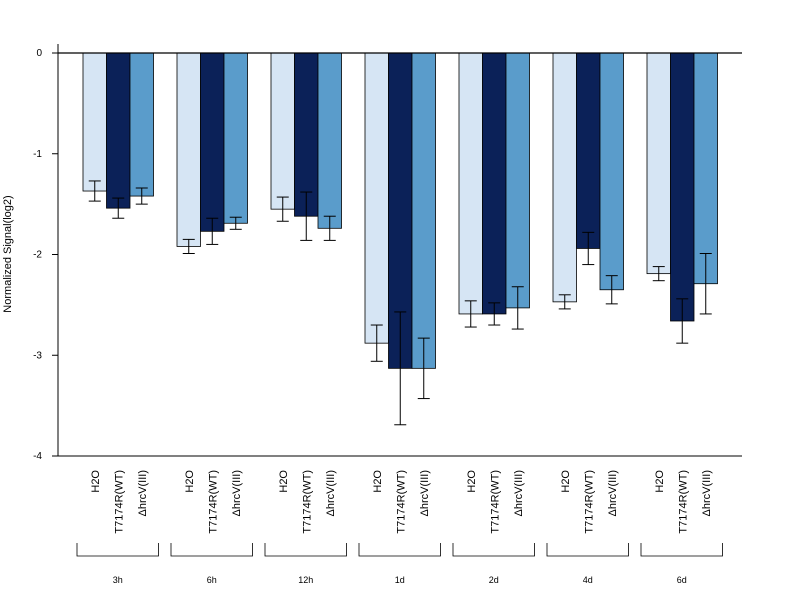  Describe the element at coordinates (8, 253) in the screenshot. I see `y-axis-label: Normalized Signal(log2)` at that location.